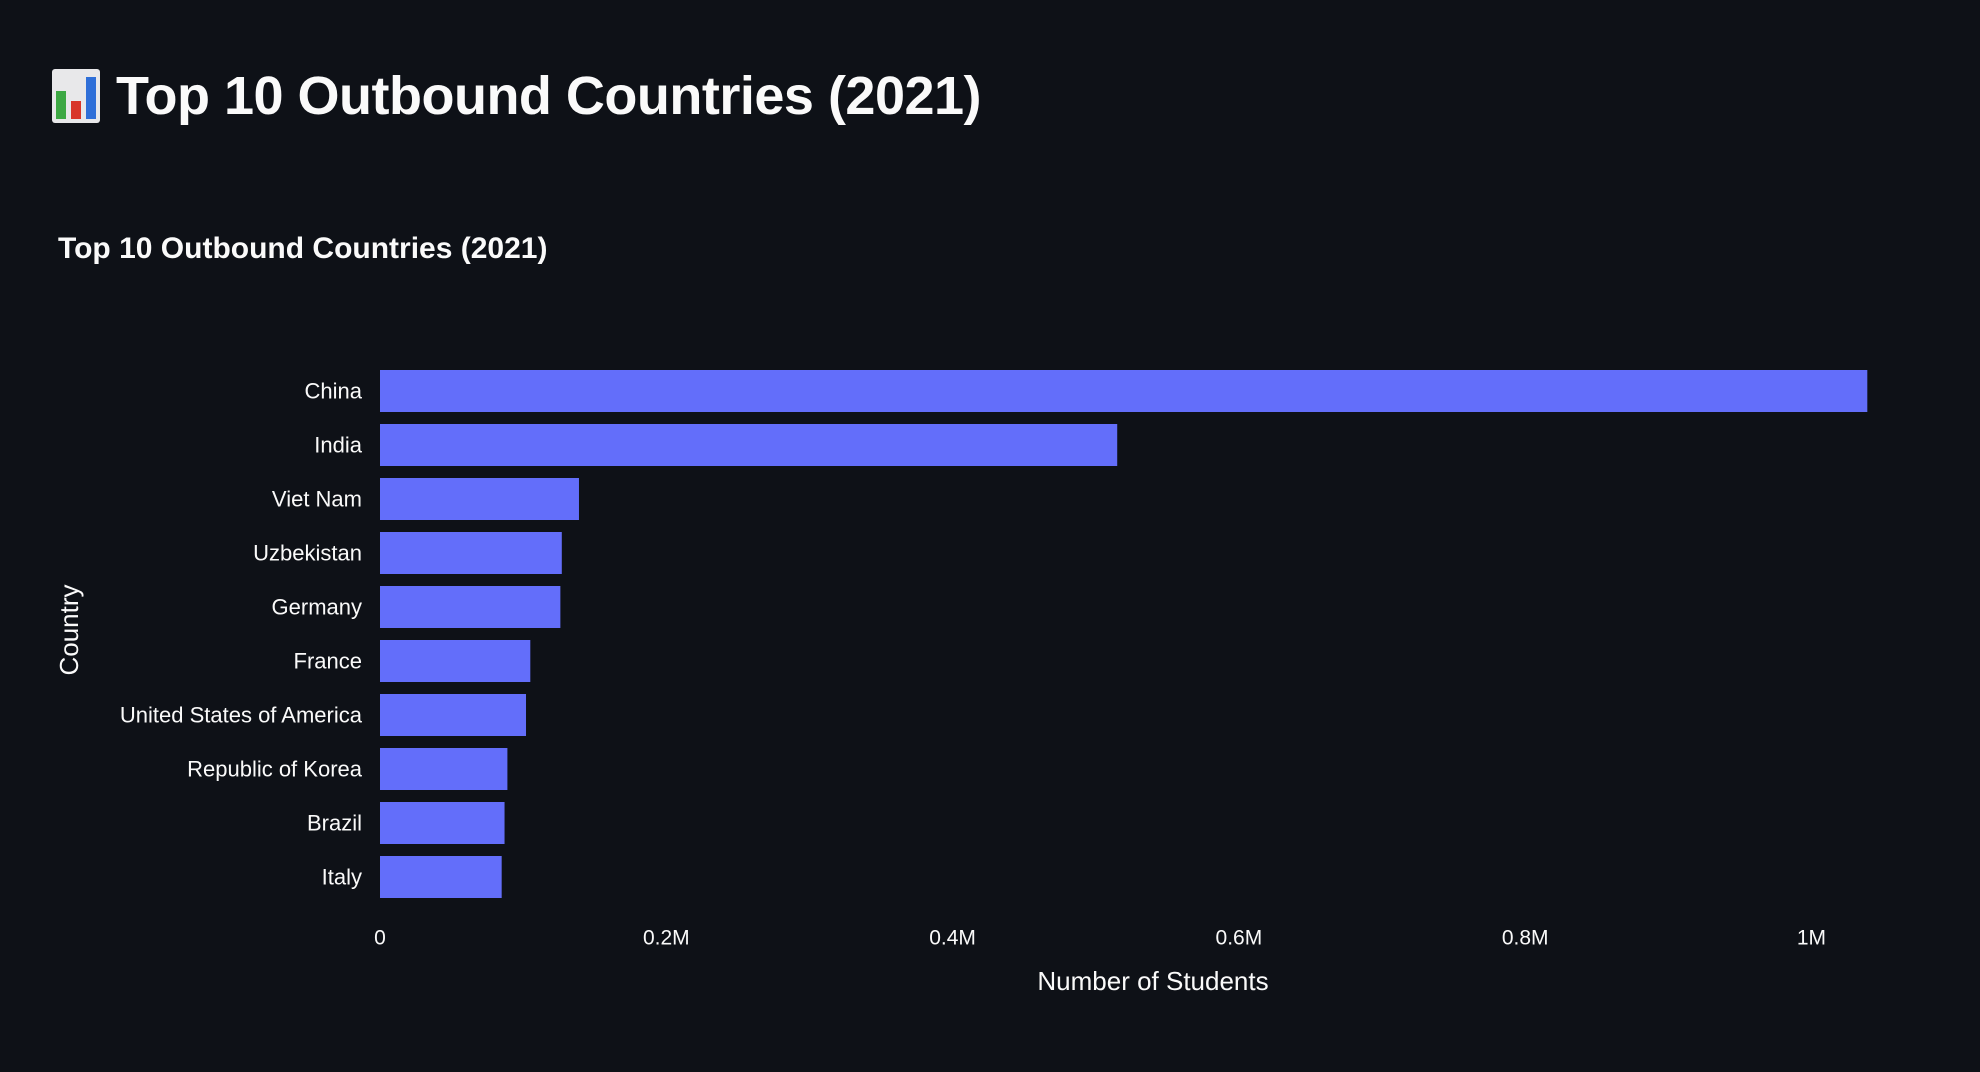 This screenshot has width=1980, height=1072. I want to click on category-label: China, so click(334, 391).